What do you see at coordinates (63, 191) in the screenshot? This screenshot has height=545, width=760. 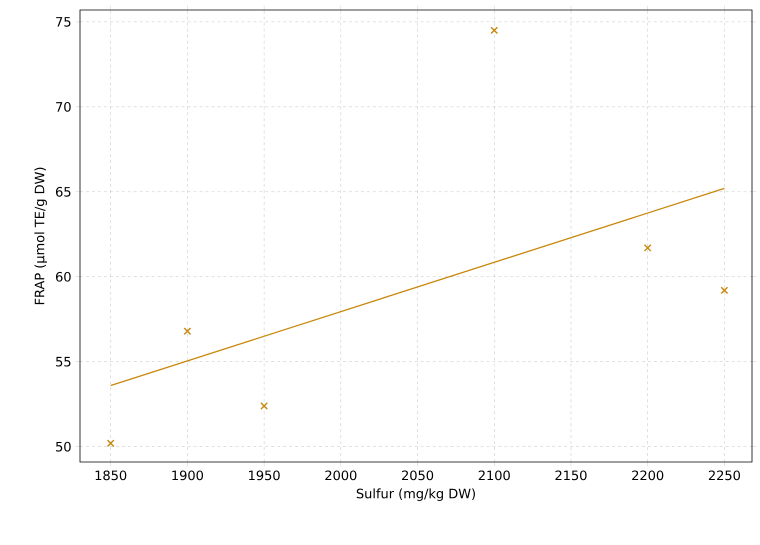 I see `y-tick-label: 65` at bounding box center [63, 191].